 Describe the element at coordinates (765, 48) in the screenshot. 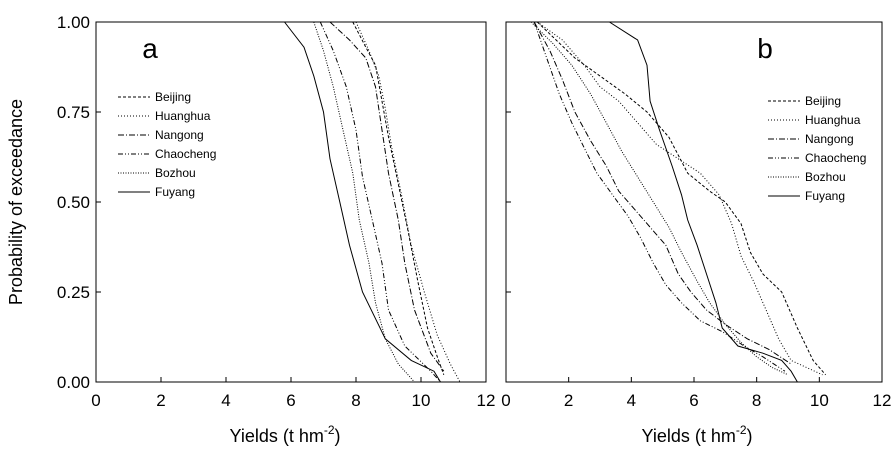

I see `panel-letter: b` at that location.